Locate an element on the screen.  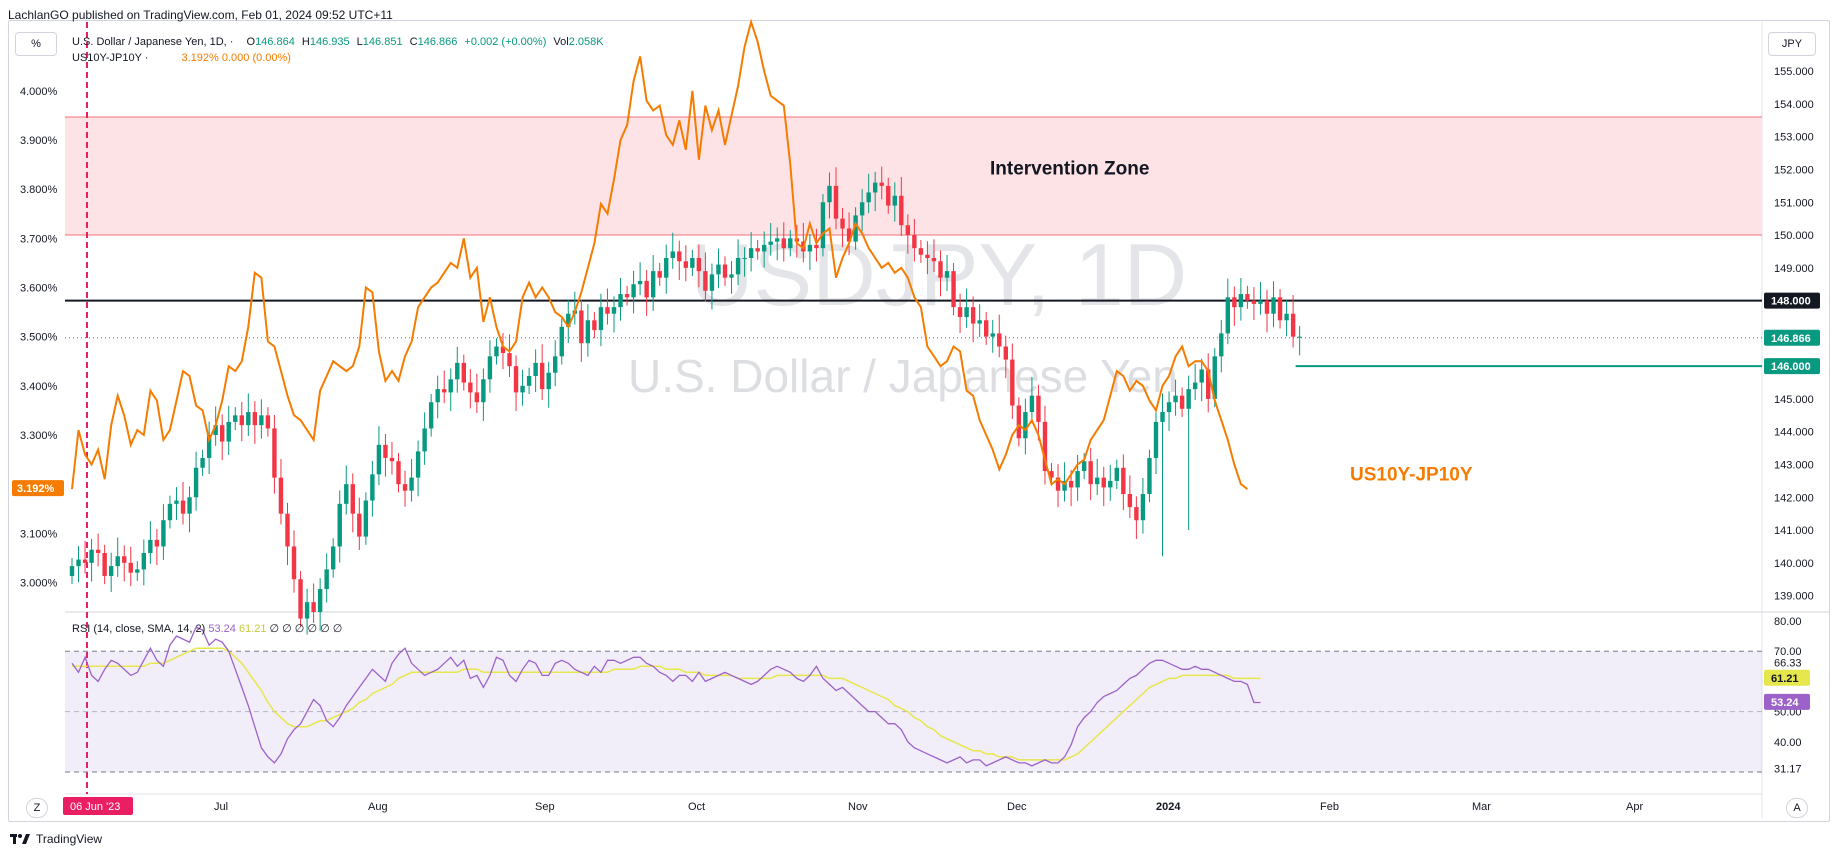
rsi-axis-tick: 70.00 is located at coordinates (1788, 652).